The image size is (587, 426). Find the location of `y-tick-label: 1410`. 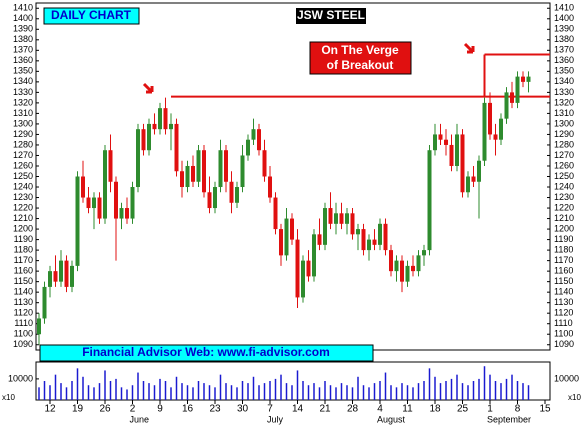

y-tick-label: 1410 is located at coordinates (564, 8).